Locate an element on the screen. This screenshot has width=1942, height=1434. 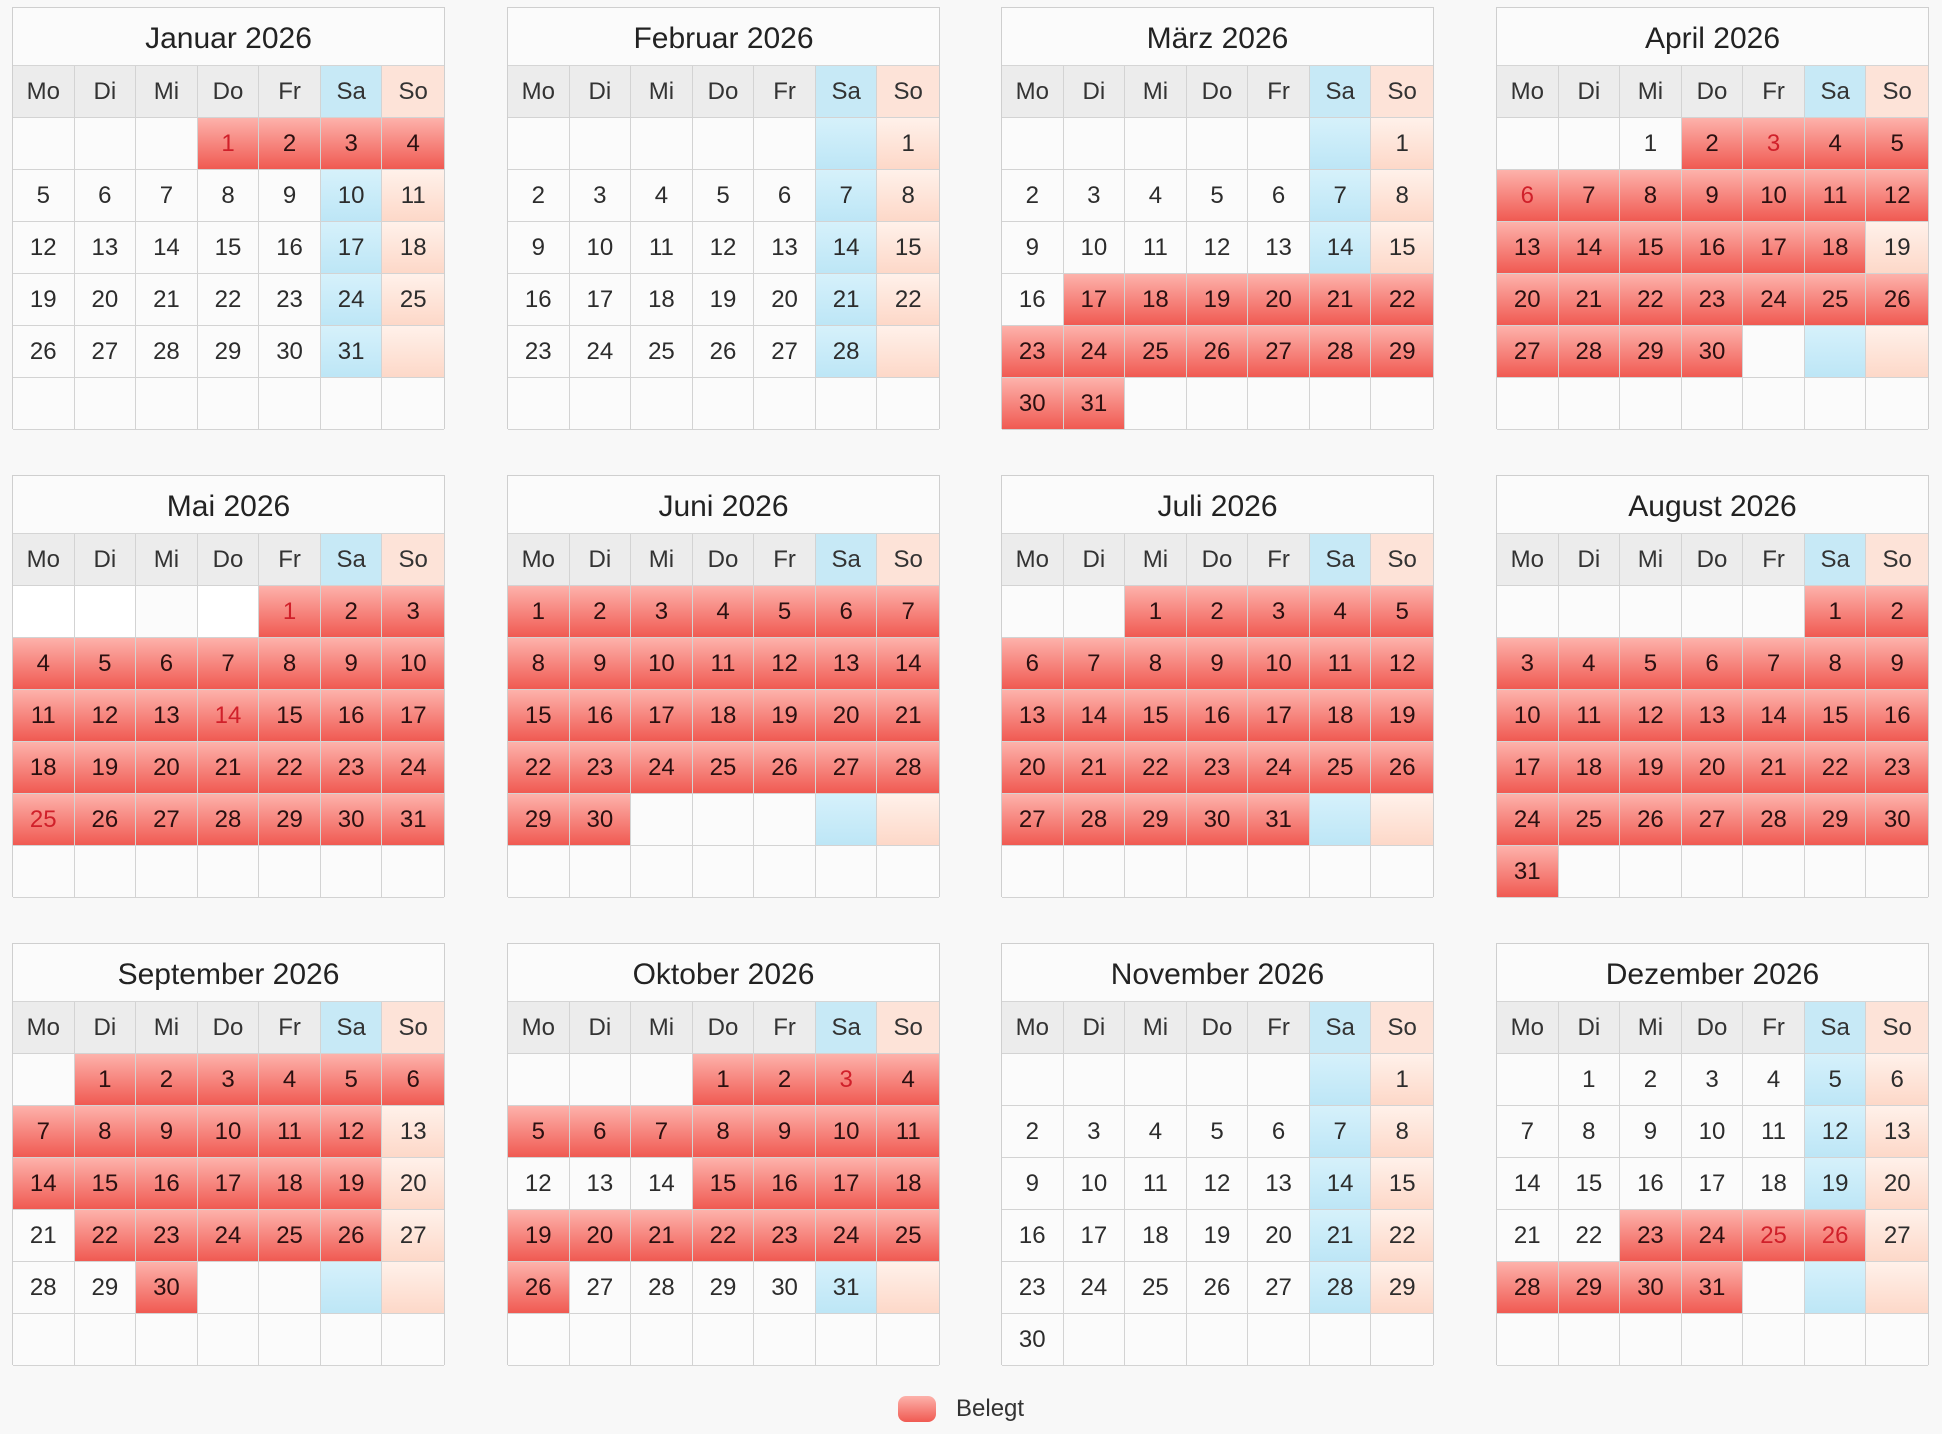
day-cell: 26 is located at coordinates (723, 352).